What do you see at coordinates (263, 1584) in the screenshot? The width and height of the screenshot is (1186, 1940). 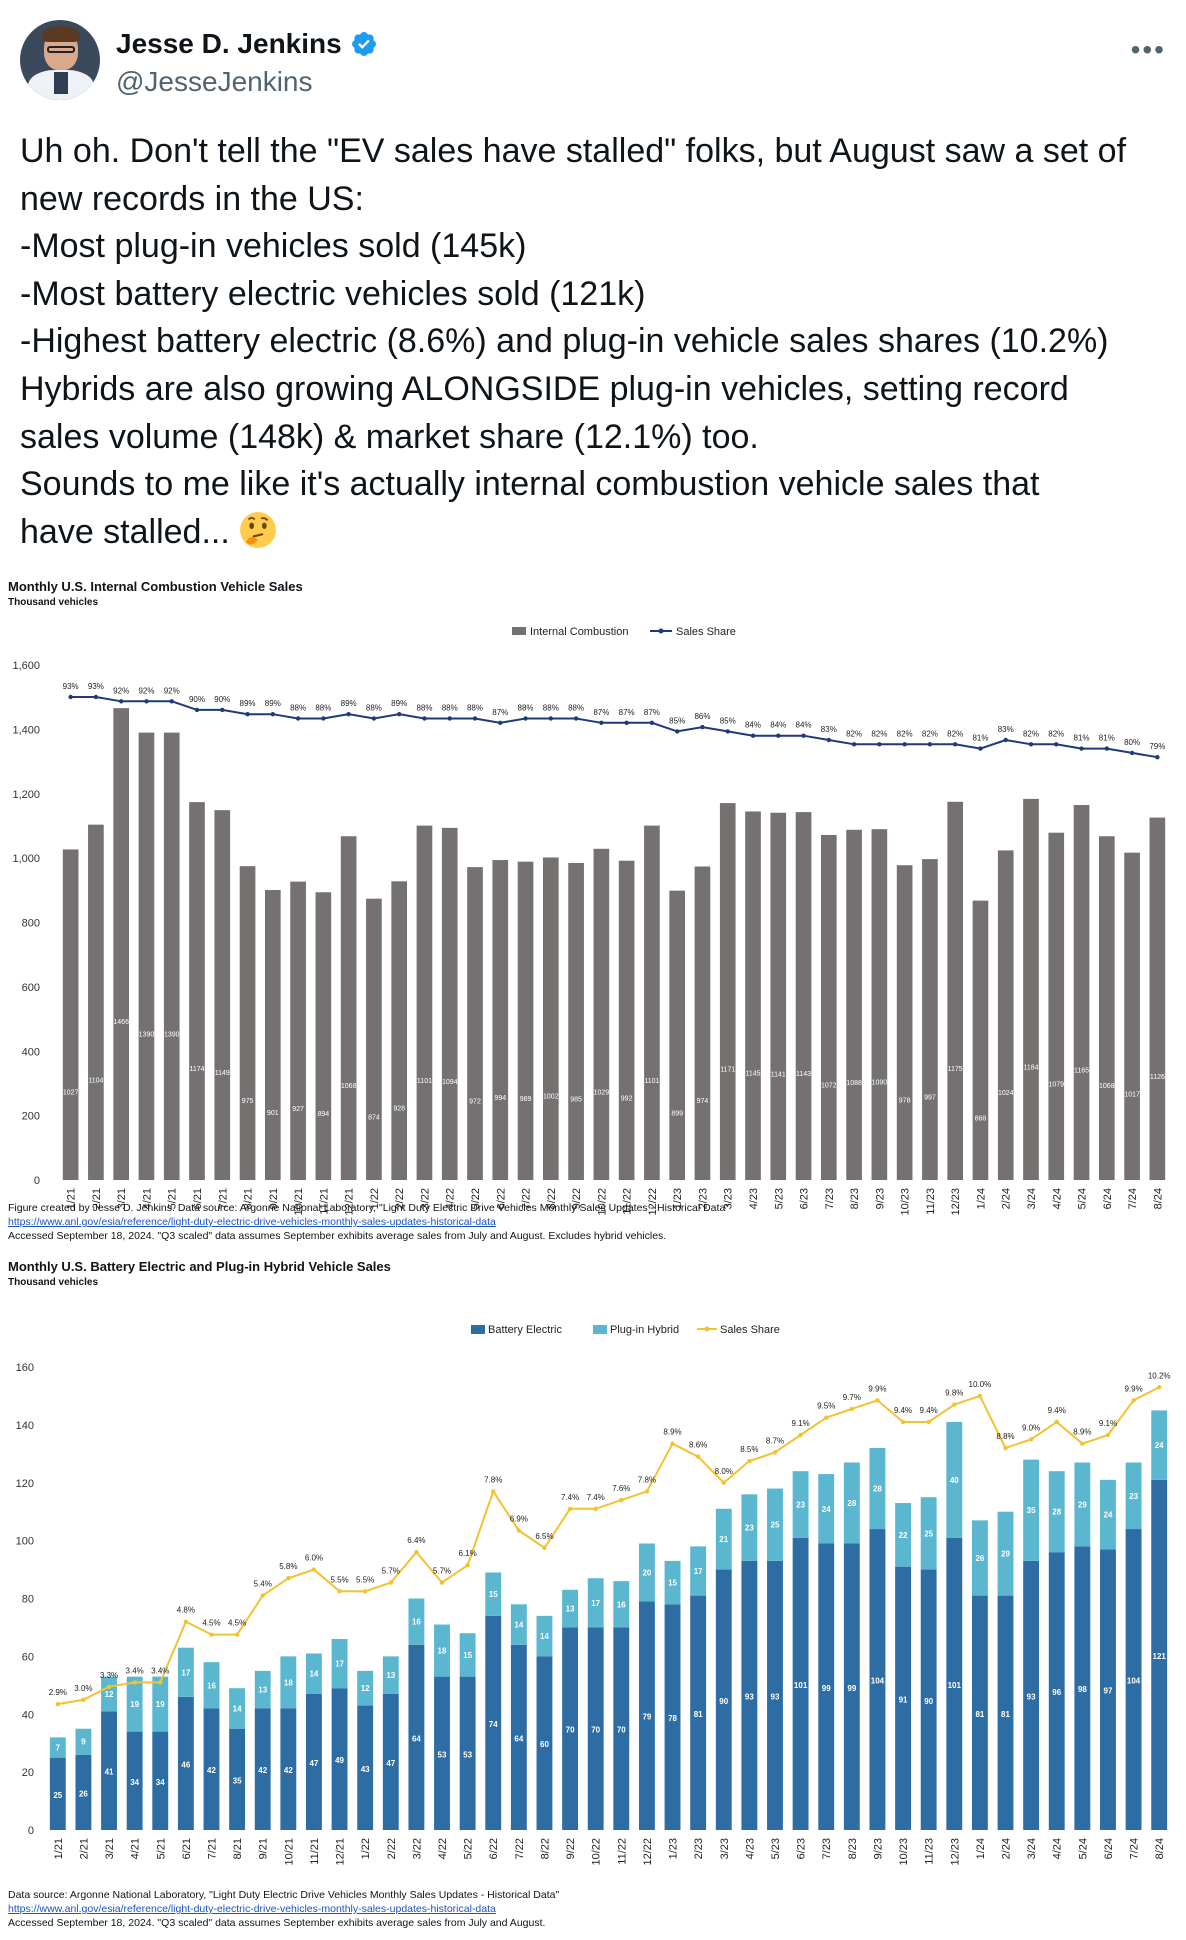 I see `share-label: 5.4%` at bounding box center [263, 1584].